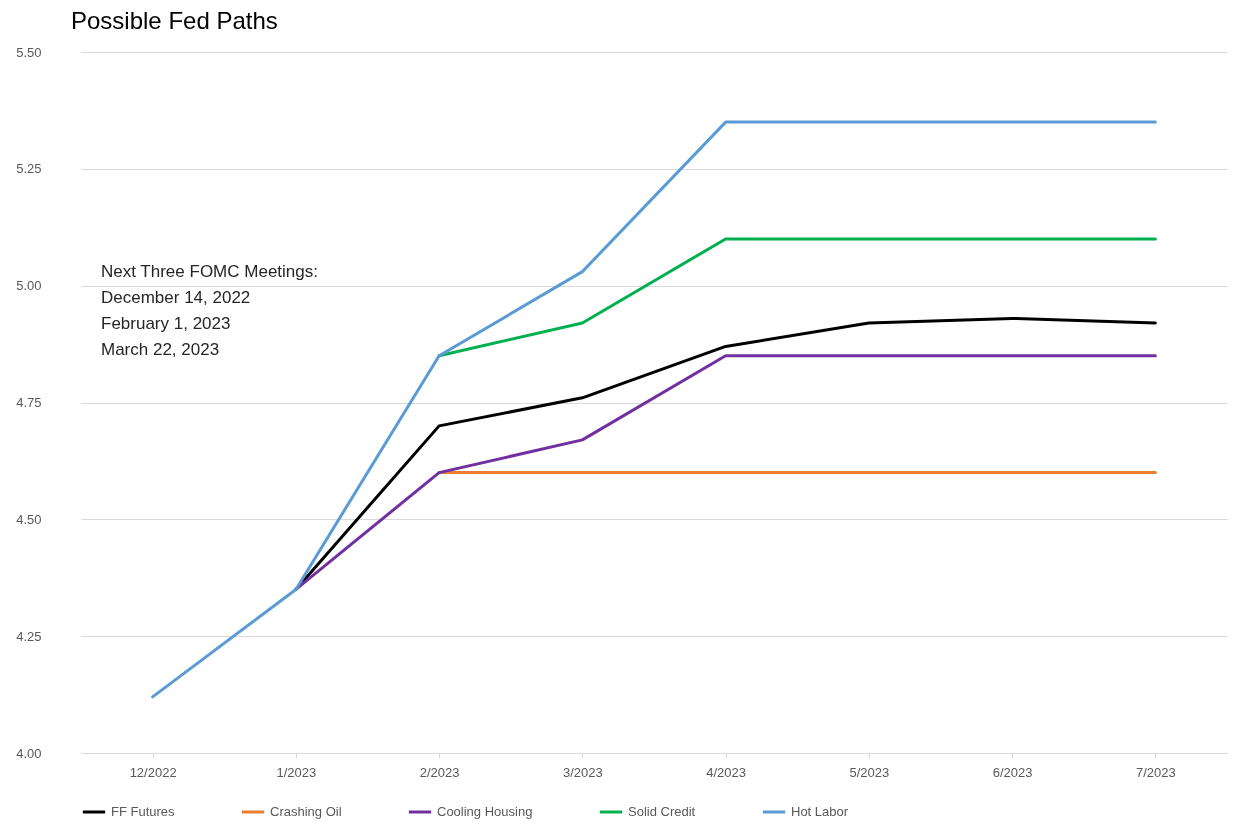  Describe the element at coordinates (29, 519) in the screenshot. I see `y-tick-label: 4.50` at that location.